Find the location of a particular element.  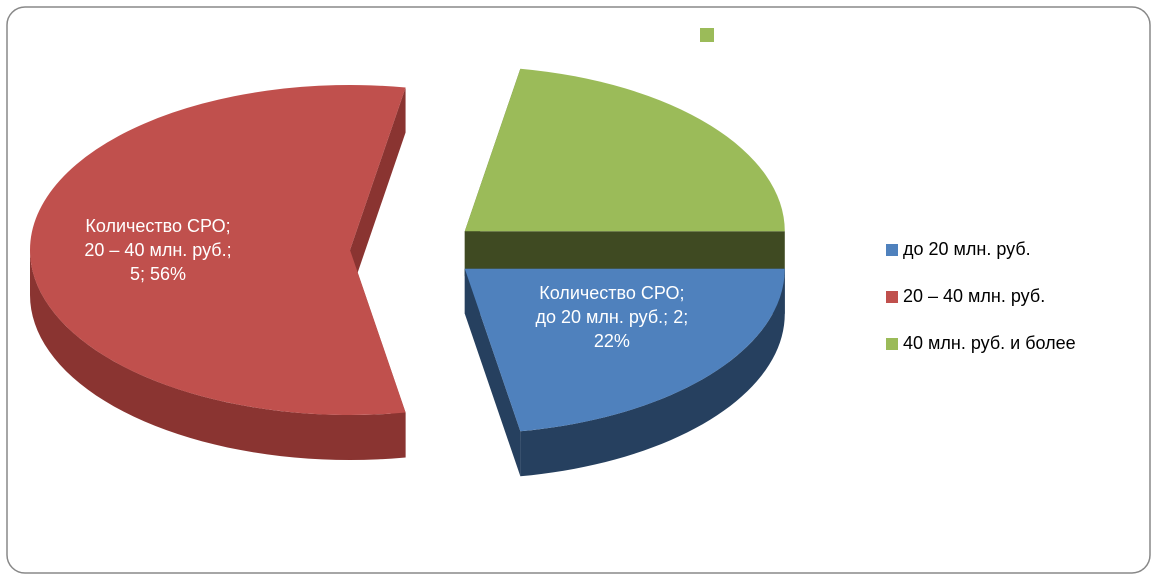

legend-label: до 20 млн. руб. is located at coordinates (967, 249).